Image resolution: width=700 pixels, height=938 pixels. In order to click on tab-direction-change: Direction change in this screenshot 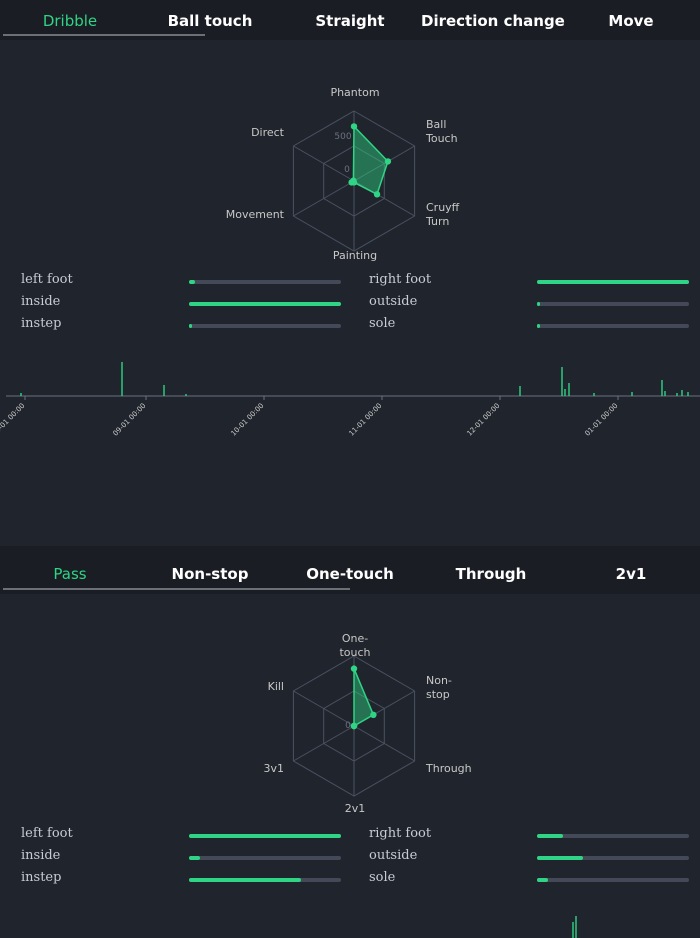, I will do `click(493, 21)`.